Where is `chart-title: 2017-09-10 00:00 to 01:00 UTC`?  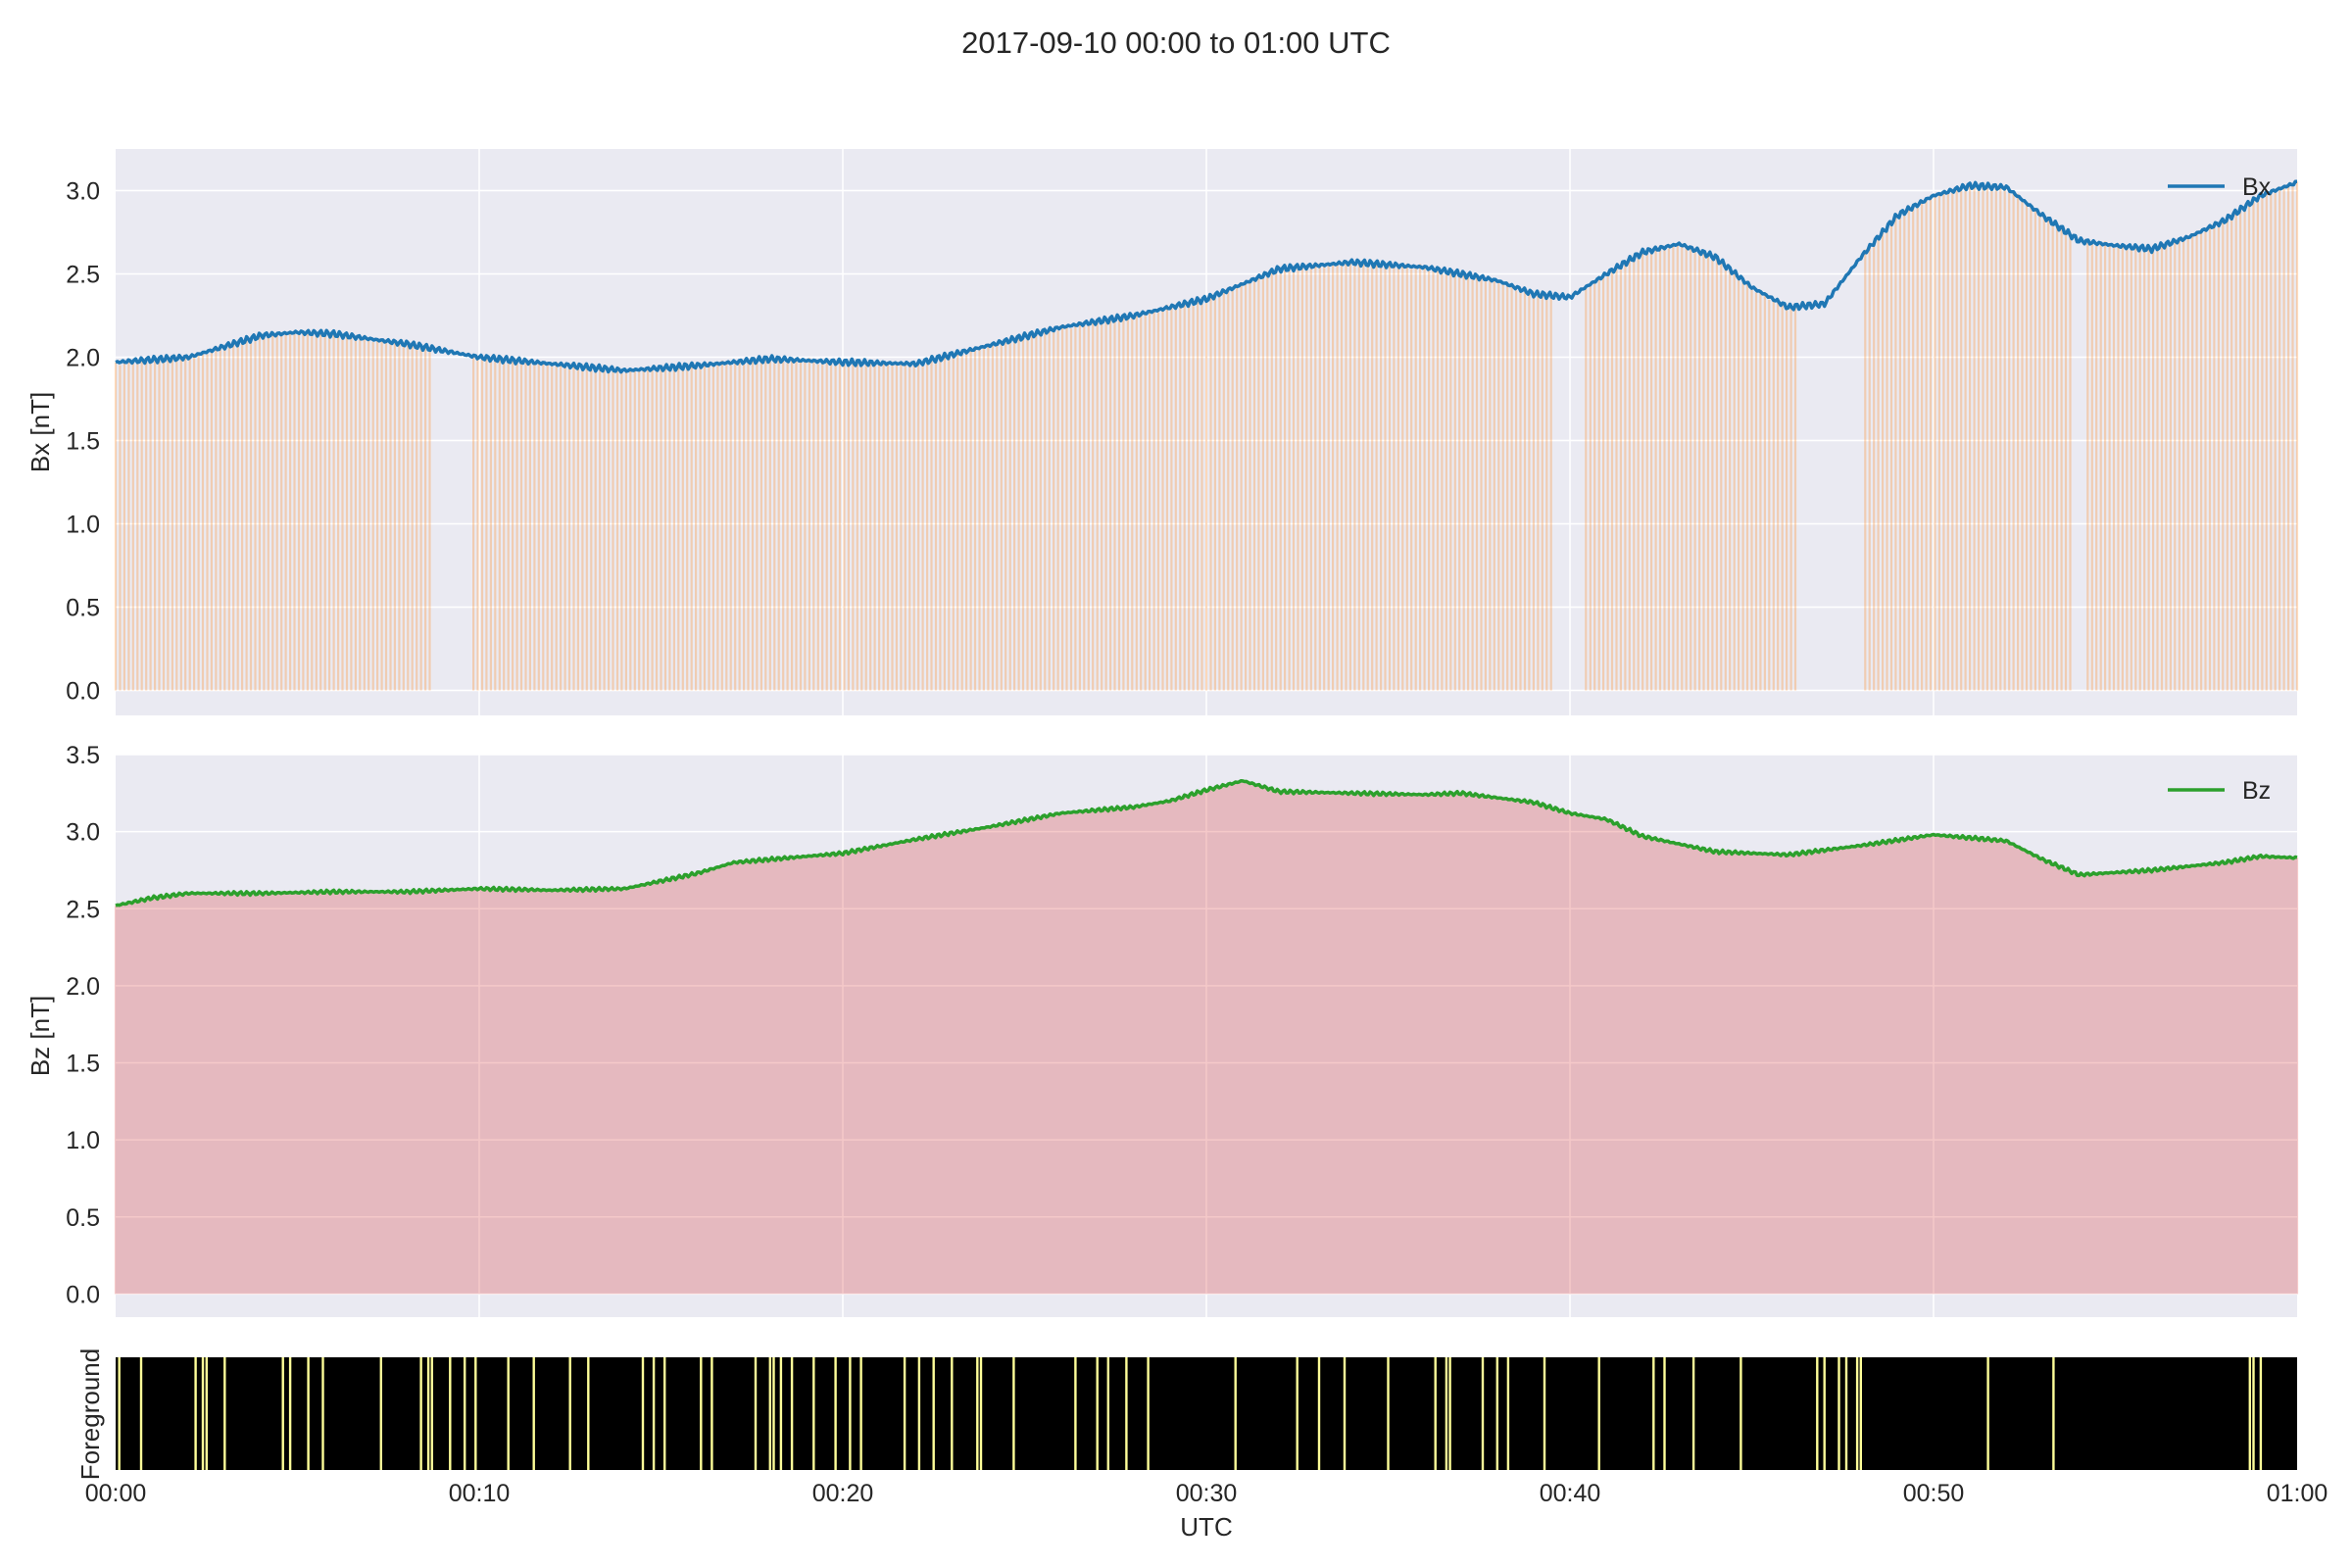
chart-title: 2017-09-10 00:00 to 01:00 UTC is located at coordinates (1176, 42).